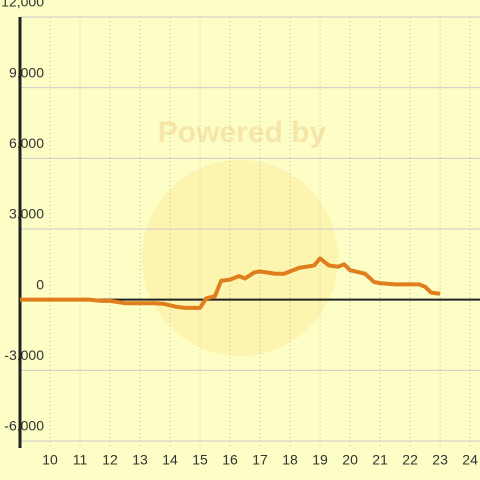  I want to click on y-tick-label: 0, so click(40, 284).